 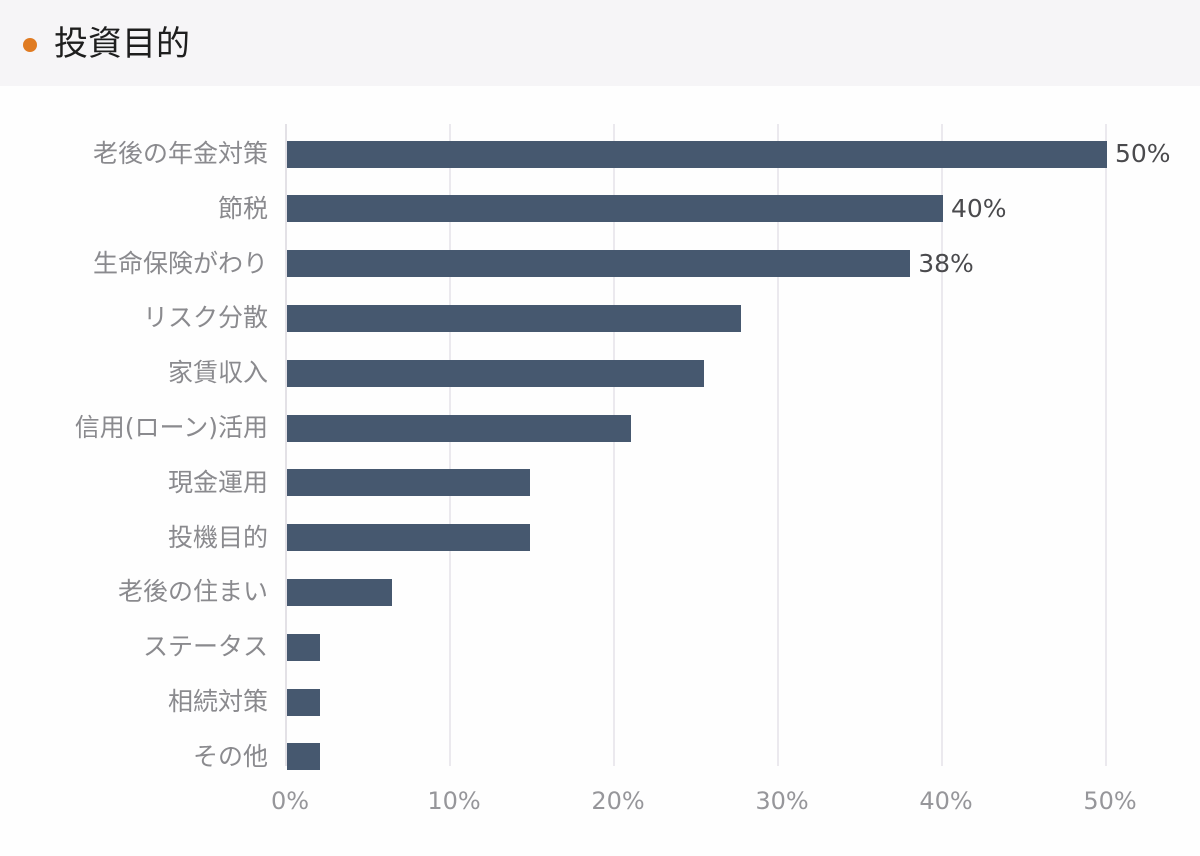 What do you see at coordinates (171, 427) in the screenshot?
I see `category-label: 信用(ローン)活用` at bounding box center [171, 427].